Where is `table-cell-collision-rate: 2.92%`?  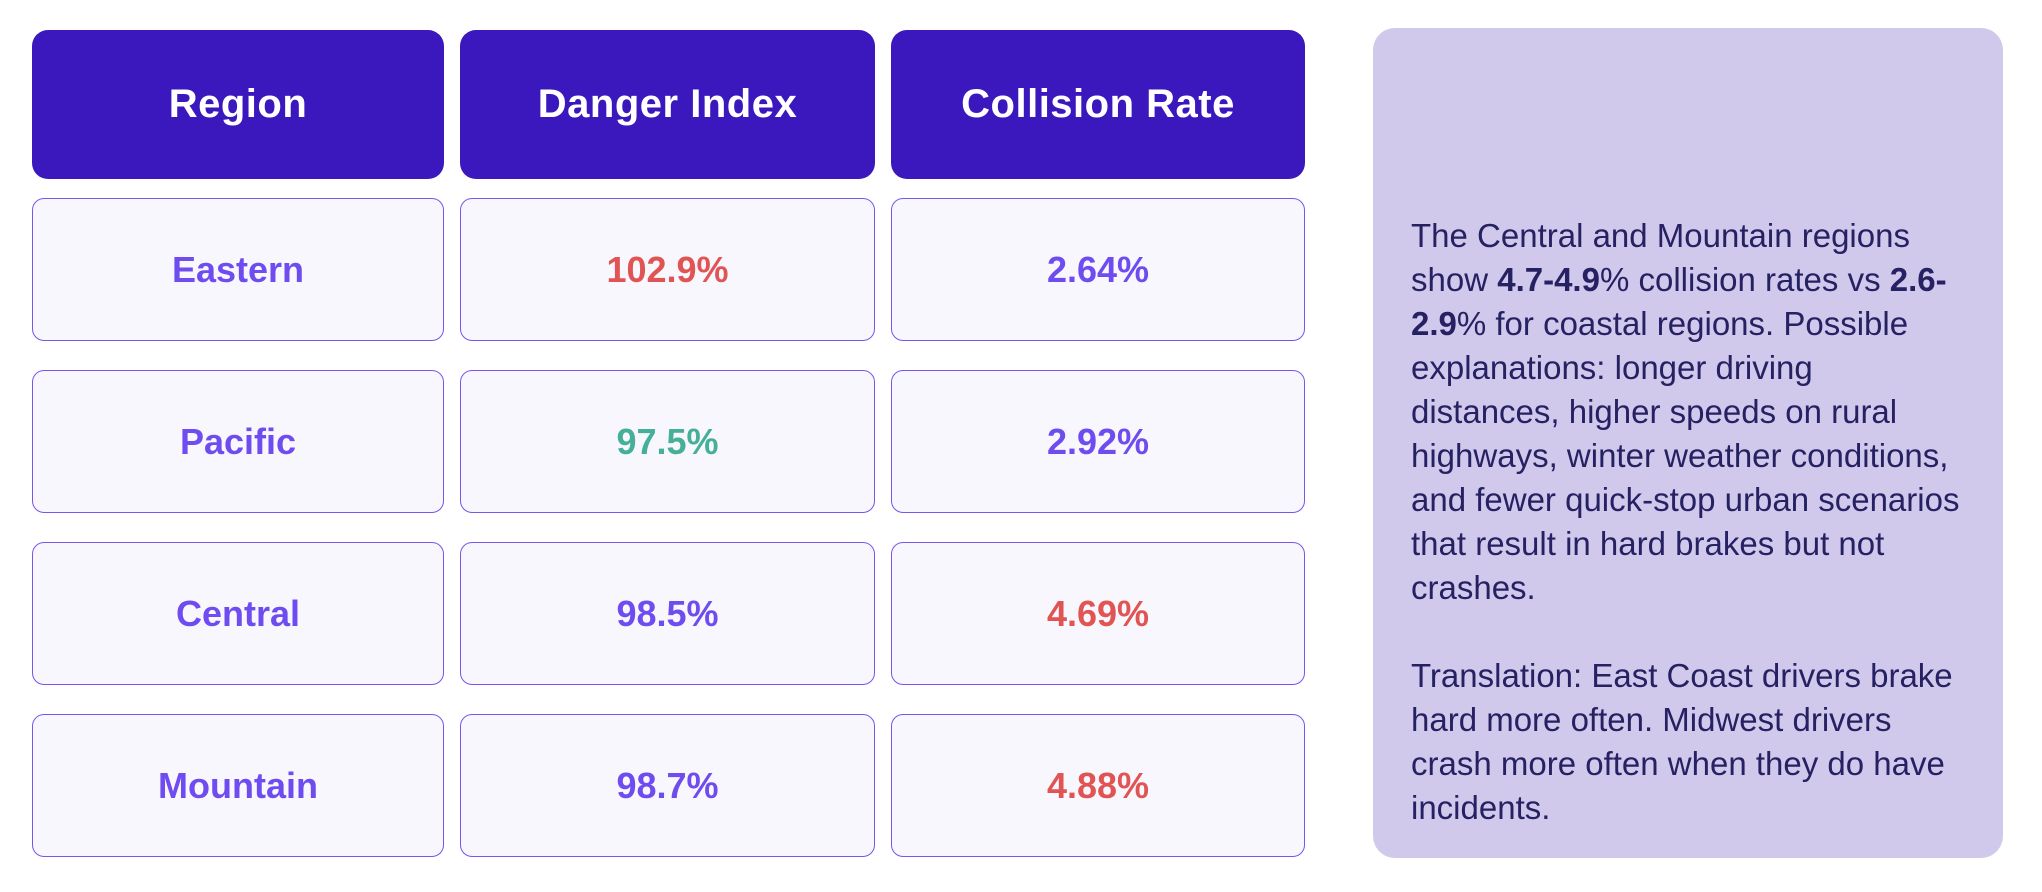
table-cell-collision-rate: 2.92% is located at coordinates (1098, 441).